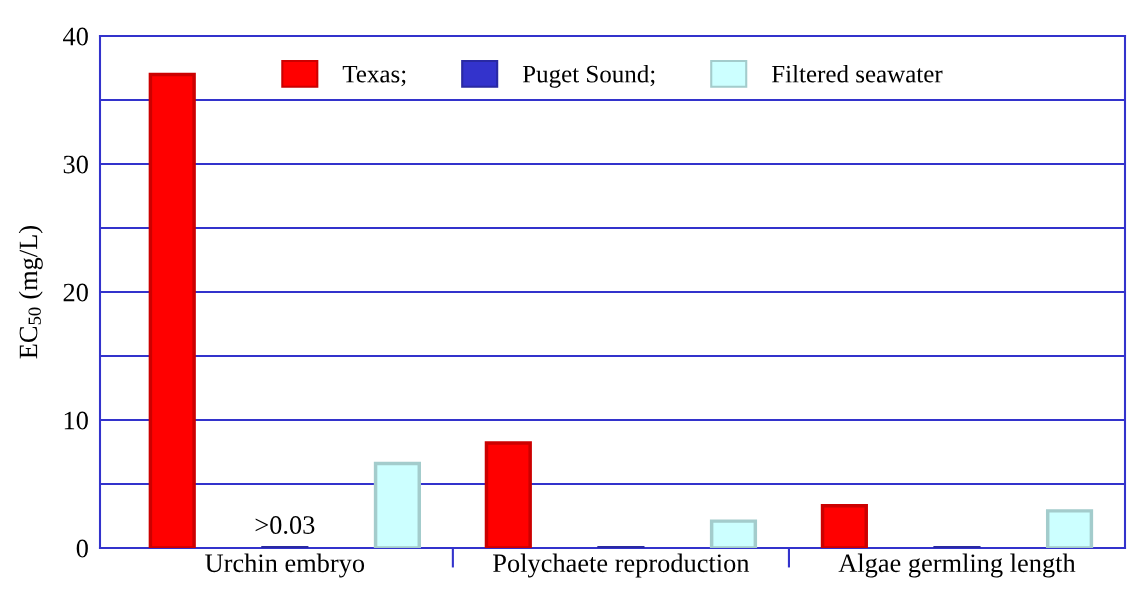  Describe the element at coordinates (957, 565) in the screenshot. I see `x-tick-label: Algae germling length` at that location.